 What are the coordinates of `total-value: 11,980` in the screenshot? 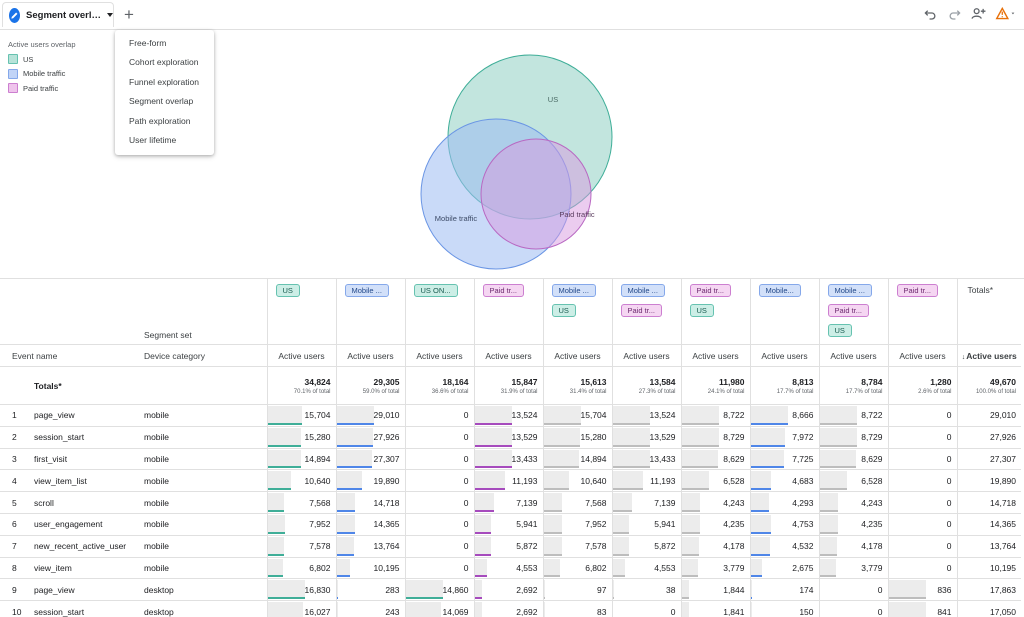 It's located at (731, 381).